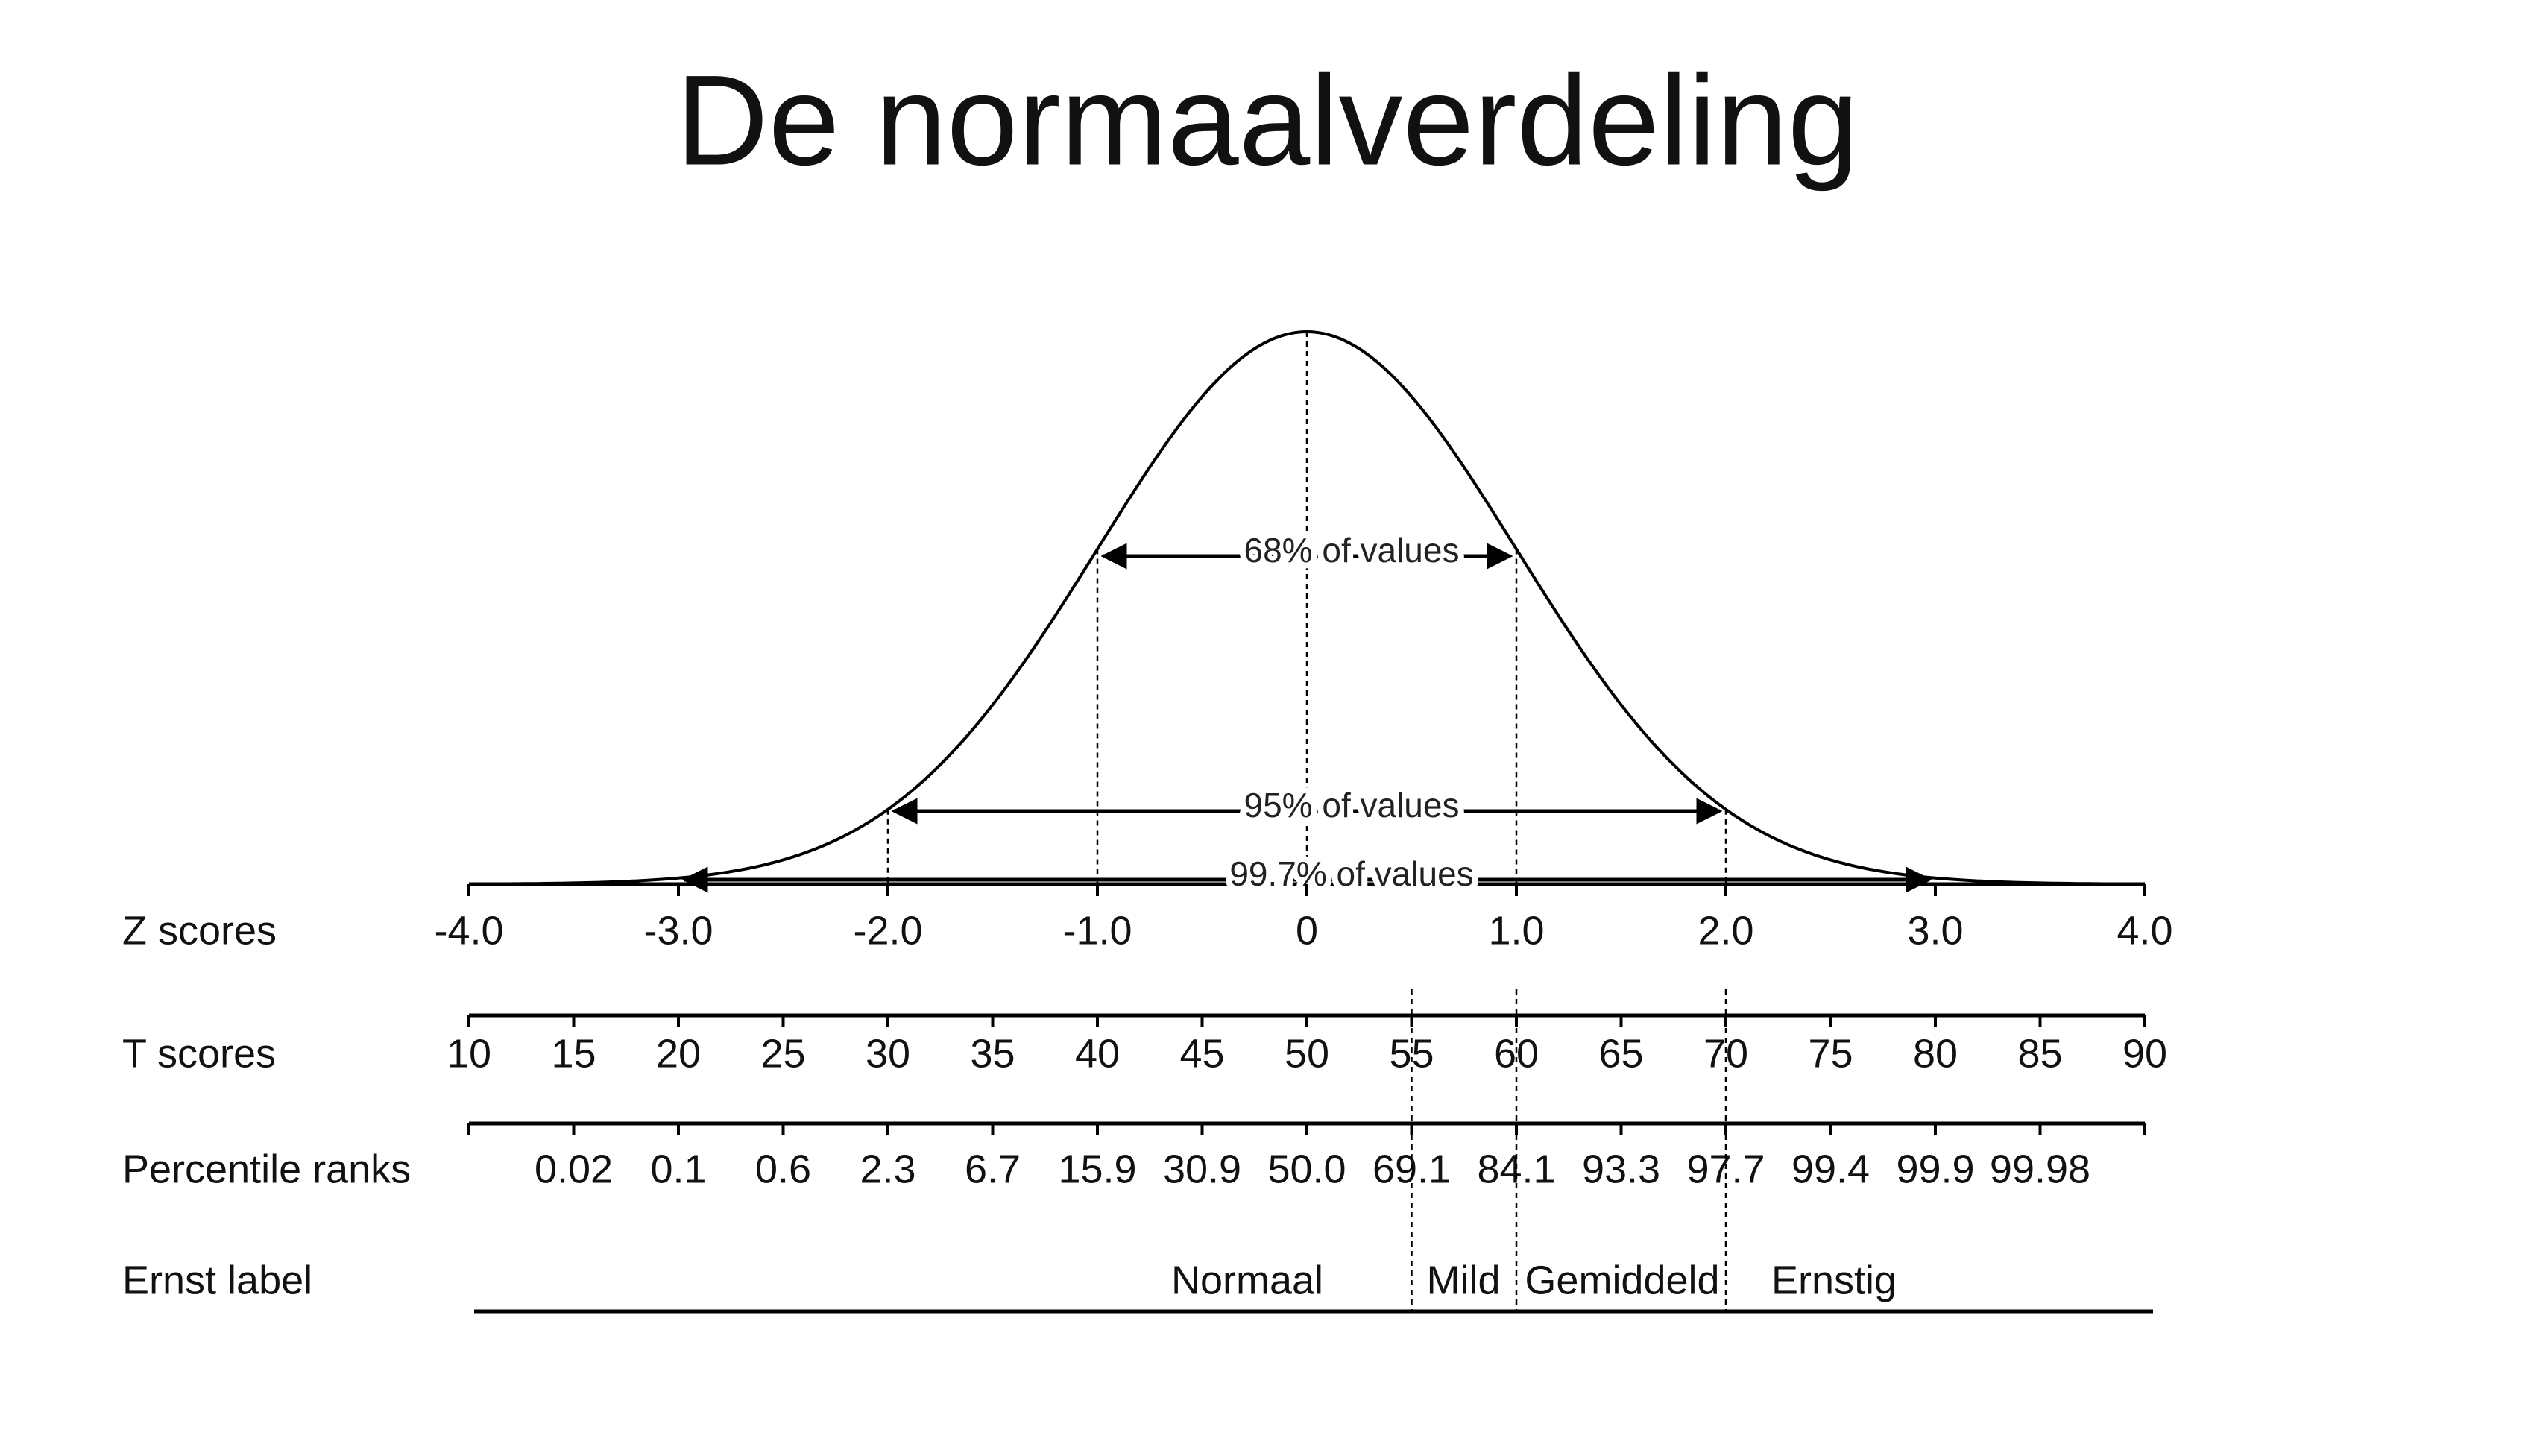 This screenshot has width=2534, height=1456. I want to click on z-label: -1.0, so click(1097, 930).